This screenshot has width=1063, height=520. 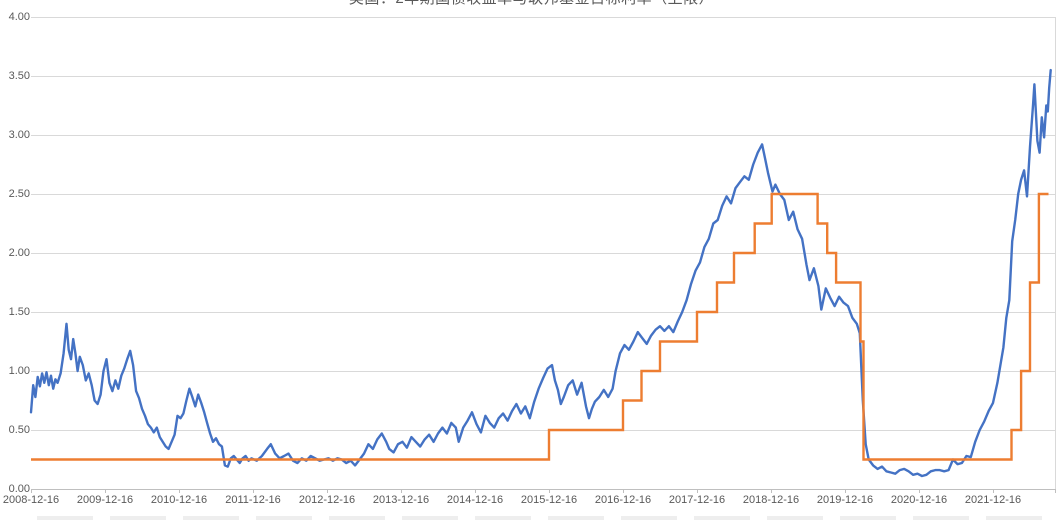 What do you see at coordinates (31, 500) in the screenshot?
I see `x-axis-label: 2008-12-16` at bounding box center [31, 500].